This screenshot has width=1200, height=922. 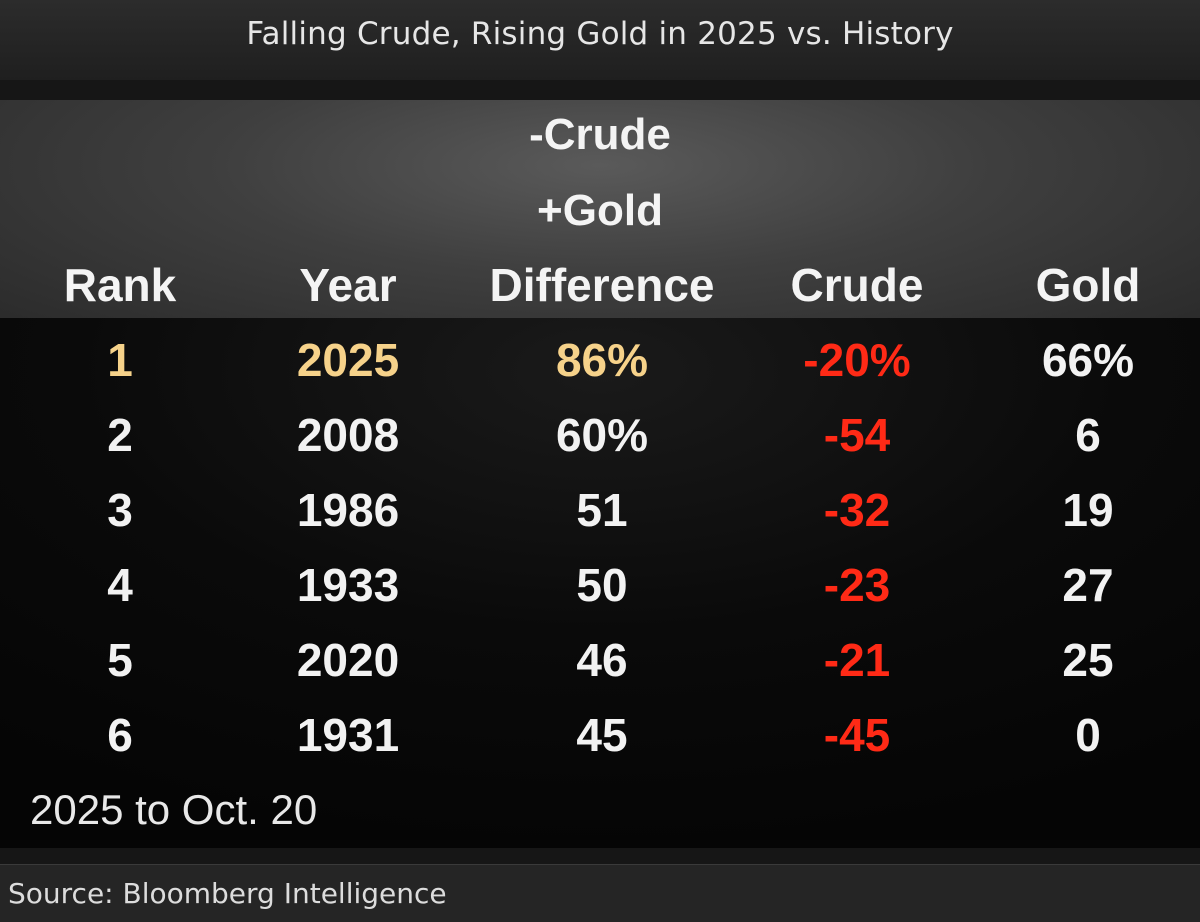 I want to click on cell-year: 2020, so click(x=348, y=660).